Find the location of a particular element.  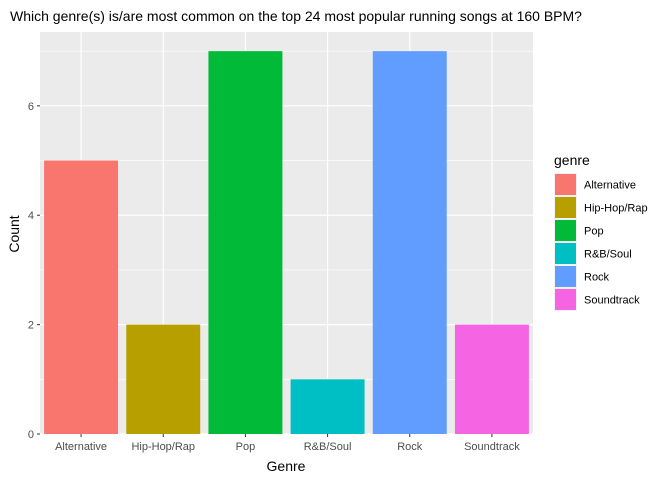

legend-entry: Rock is located at coordinates (582, 276).